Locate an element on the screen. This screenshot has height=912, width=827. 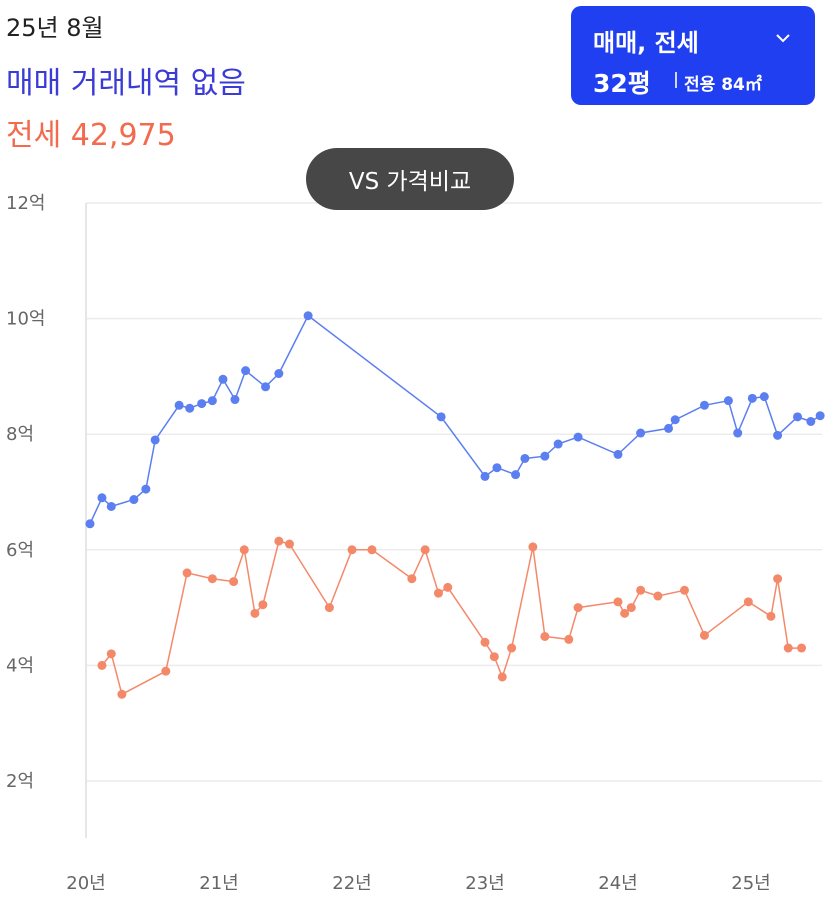
y-tick-label: 2억 is located at coordinates (20, 781).